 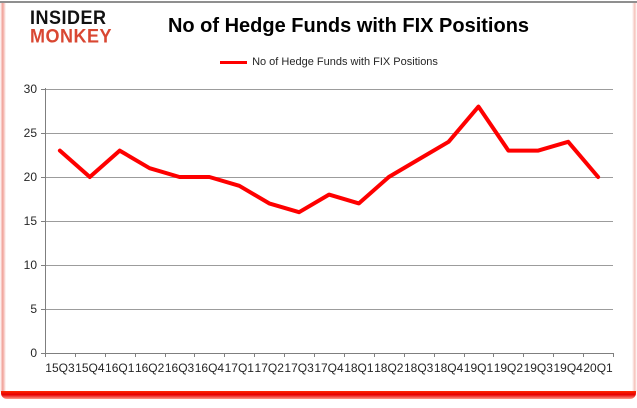 I want to click on svg-text: 25, so click(x=31, y=133).